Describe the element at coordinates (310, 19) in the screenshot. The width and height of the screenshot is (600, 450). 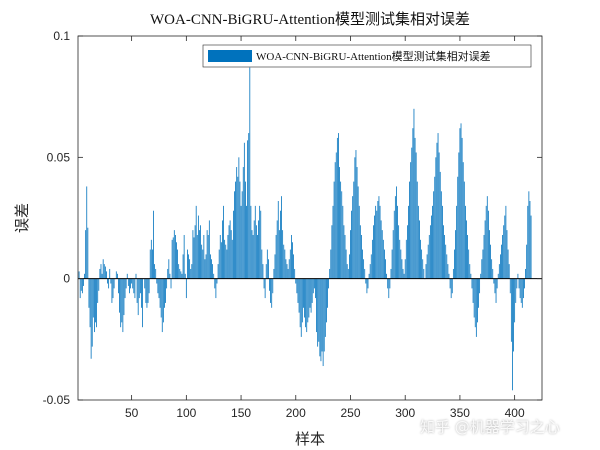
I see `chart-title: WOA-CNN-BiGRU-Attention模型测试集相对误差` at that location.